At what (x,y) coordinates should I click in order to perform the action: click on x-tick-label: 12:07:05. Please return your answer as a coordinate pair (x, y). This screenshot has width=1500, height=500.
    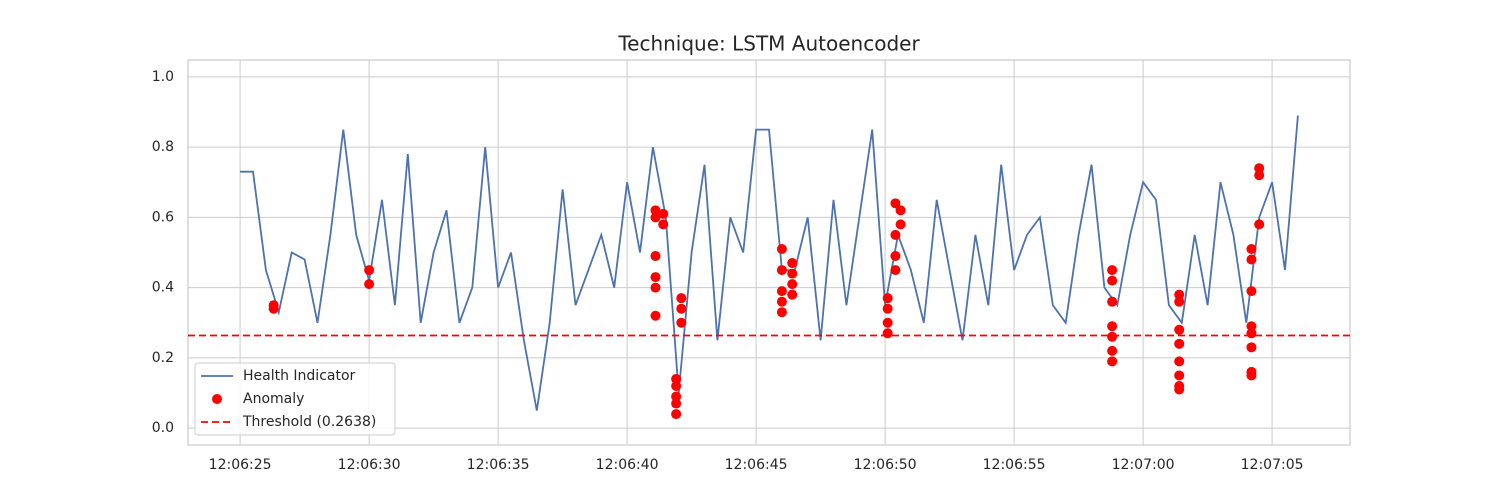
    Looking at the image, I should click on (1272, 465).